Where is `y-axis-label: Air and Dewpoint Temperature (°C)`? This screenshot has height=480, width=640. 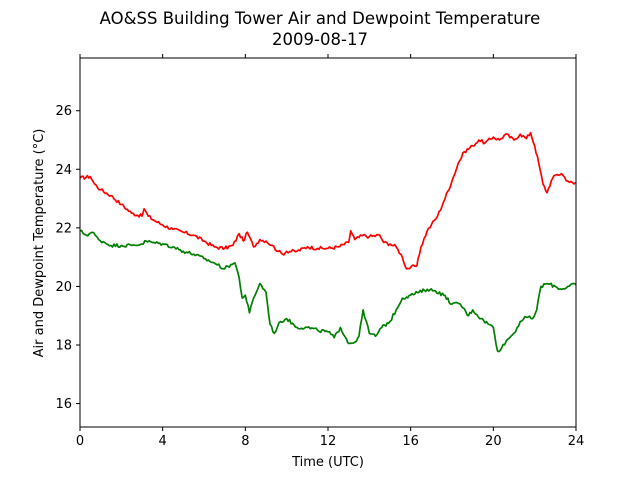 y-axis-label: Air and Dewpoint Temperature (°C) is located at coordinates (39, 243).